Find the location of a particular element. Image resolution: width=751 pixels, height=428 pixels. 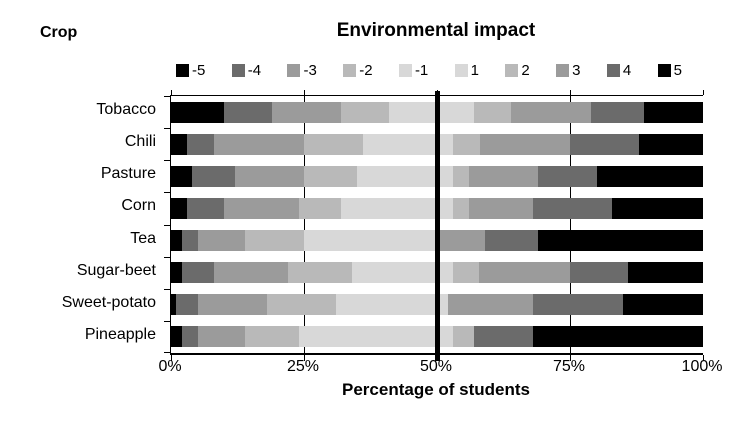

legend-item: 4 is located at coordinates (619, 70).